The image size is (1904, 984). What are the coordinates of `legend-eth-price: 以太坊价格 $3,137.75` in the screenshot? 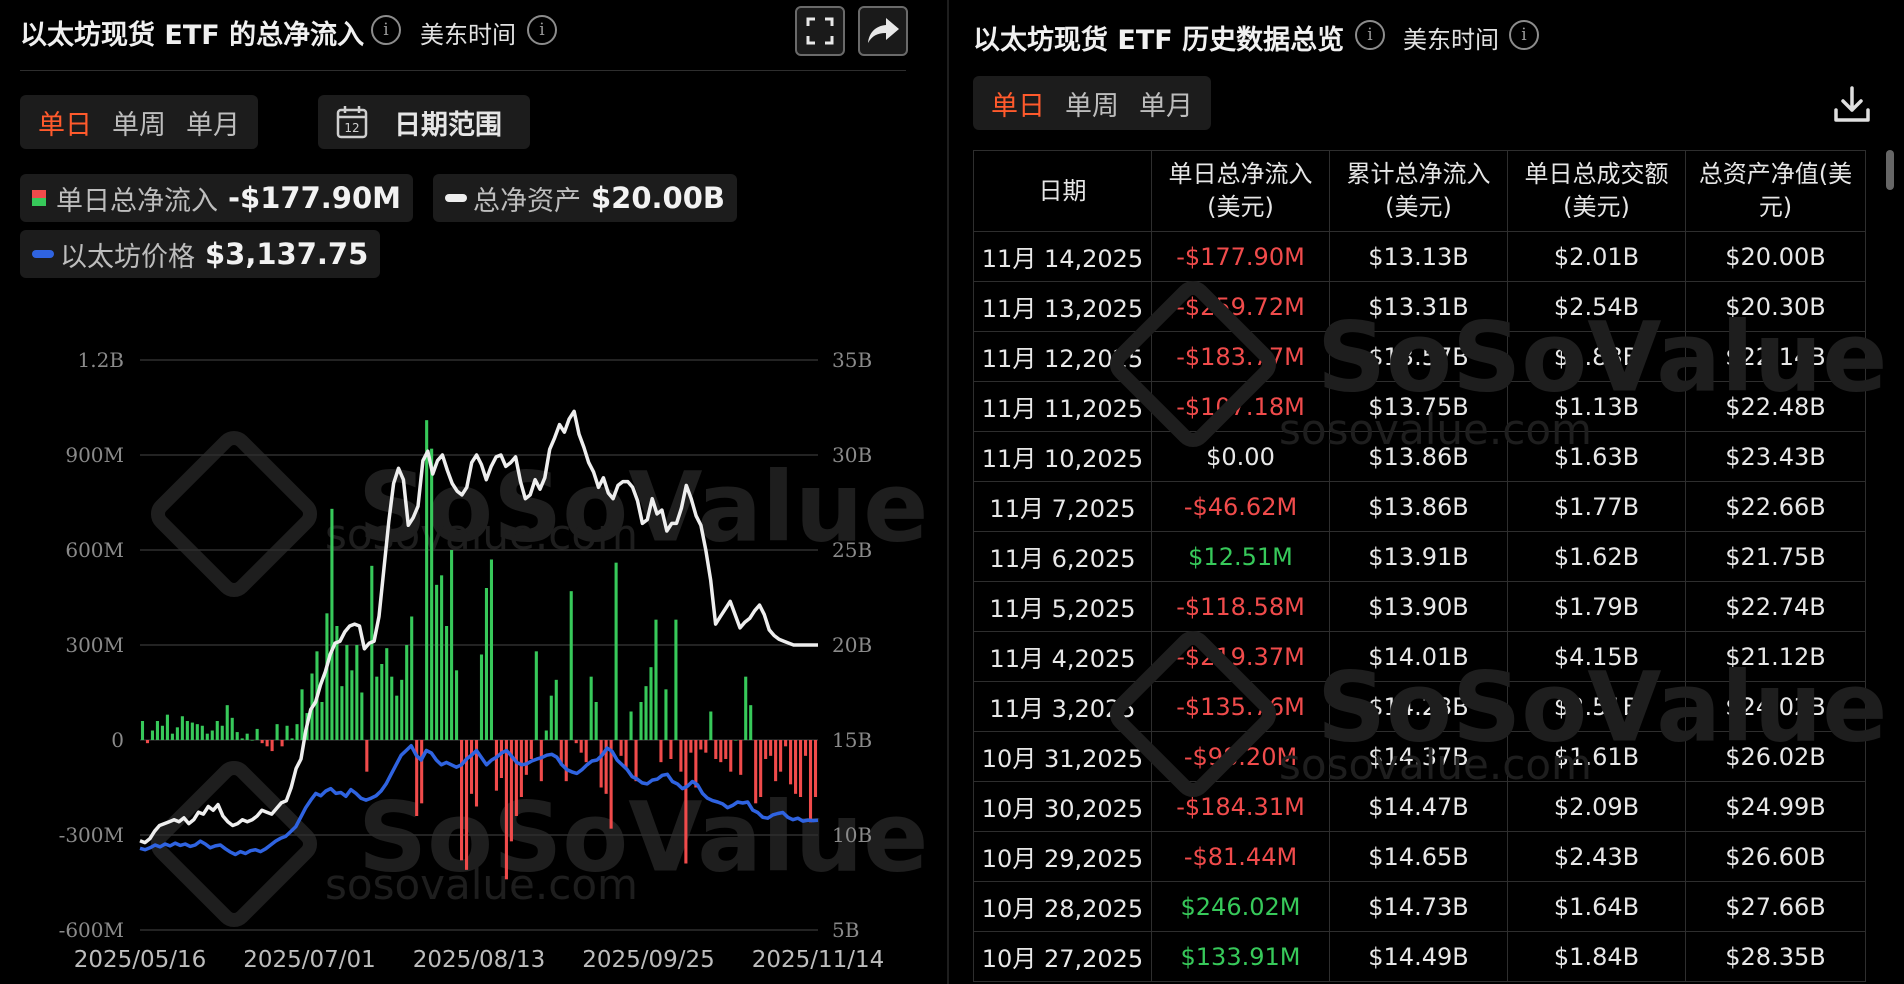 It's located at (200, 254).